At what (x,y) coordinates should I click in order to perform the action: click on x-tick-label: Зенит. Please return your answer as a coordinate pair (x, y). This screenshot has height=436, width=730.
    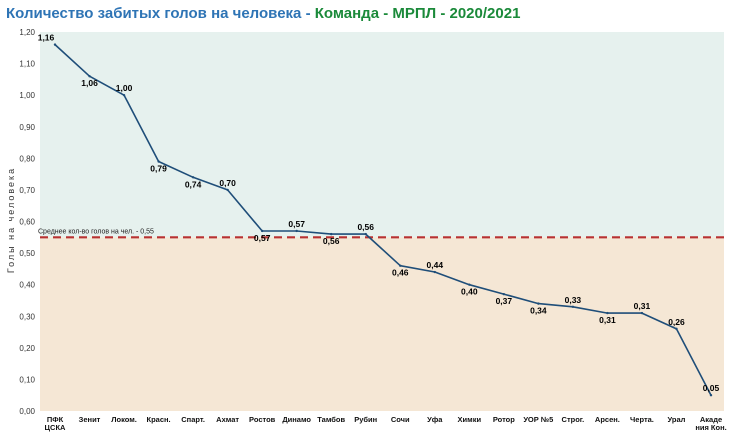
    Looking at the image, I should click on (90, 419).